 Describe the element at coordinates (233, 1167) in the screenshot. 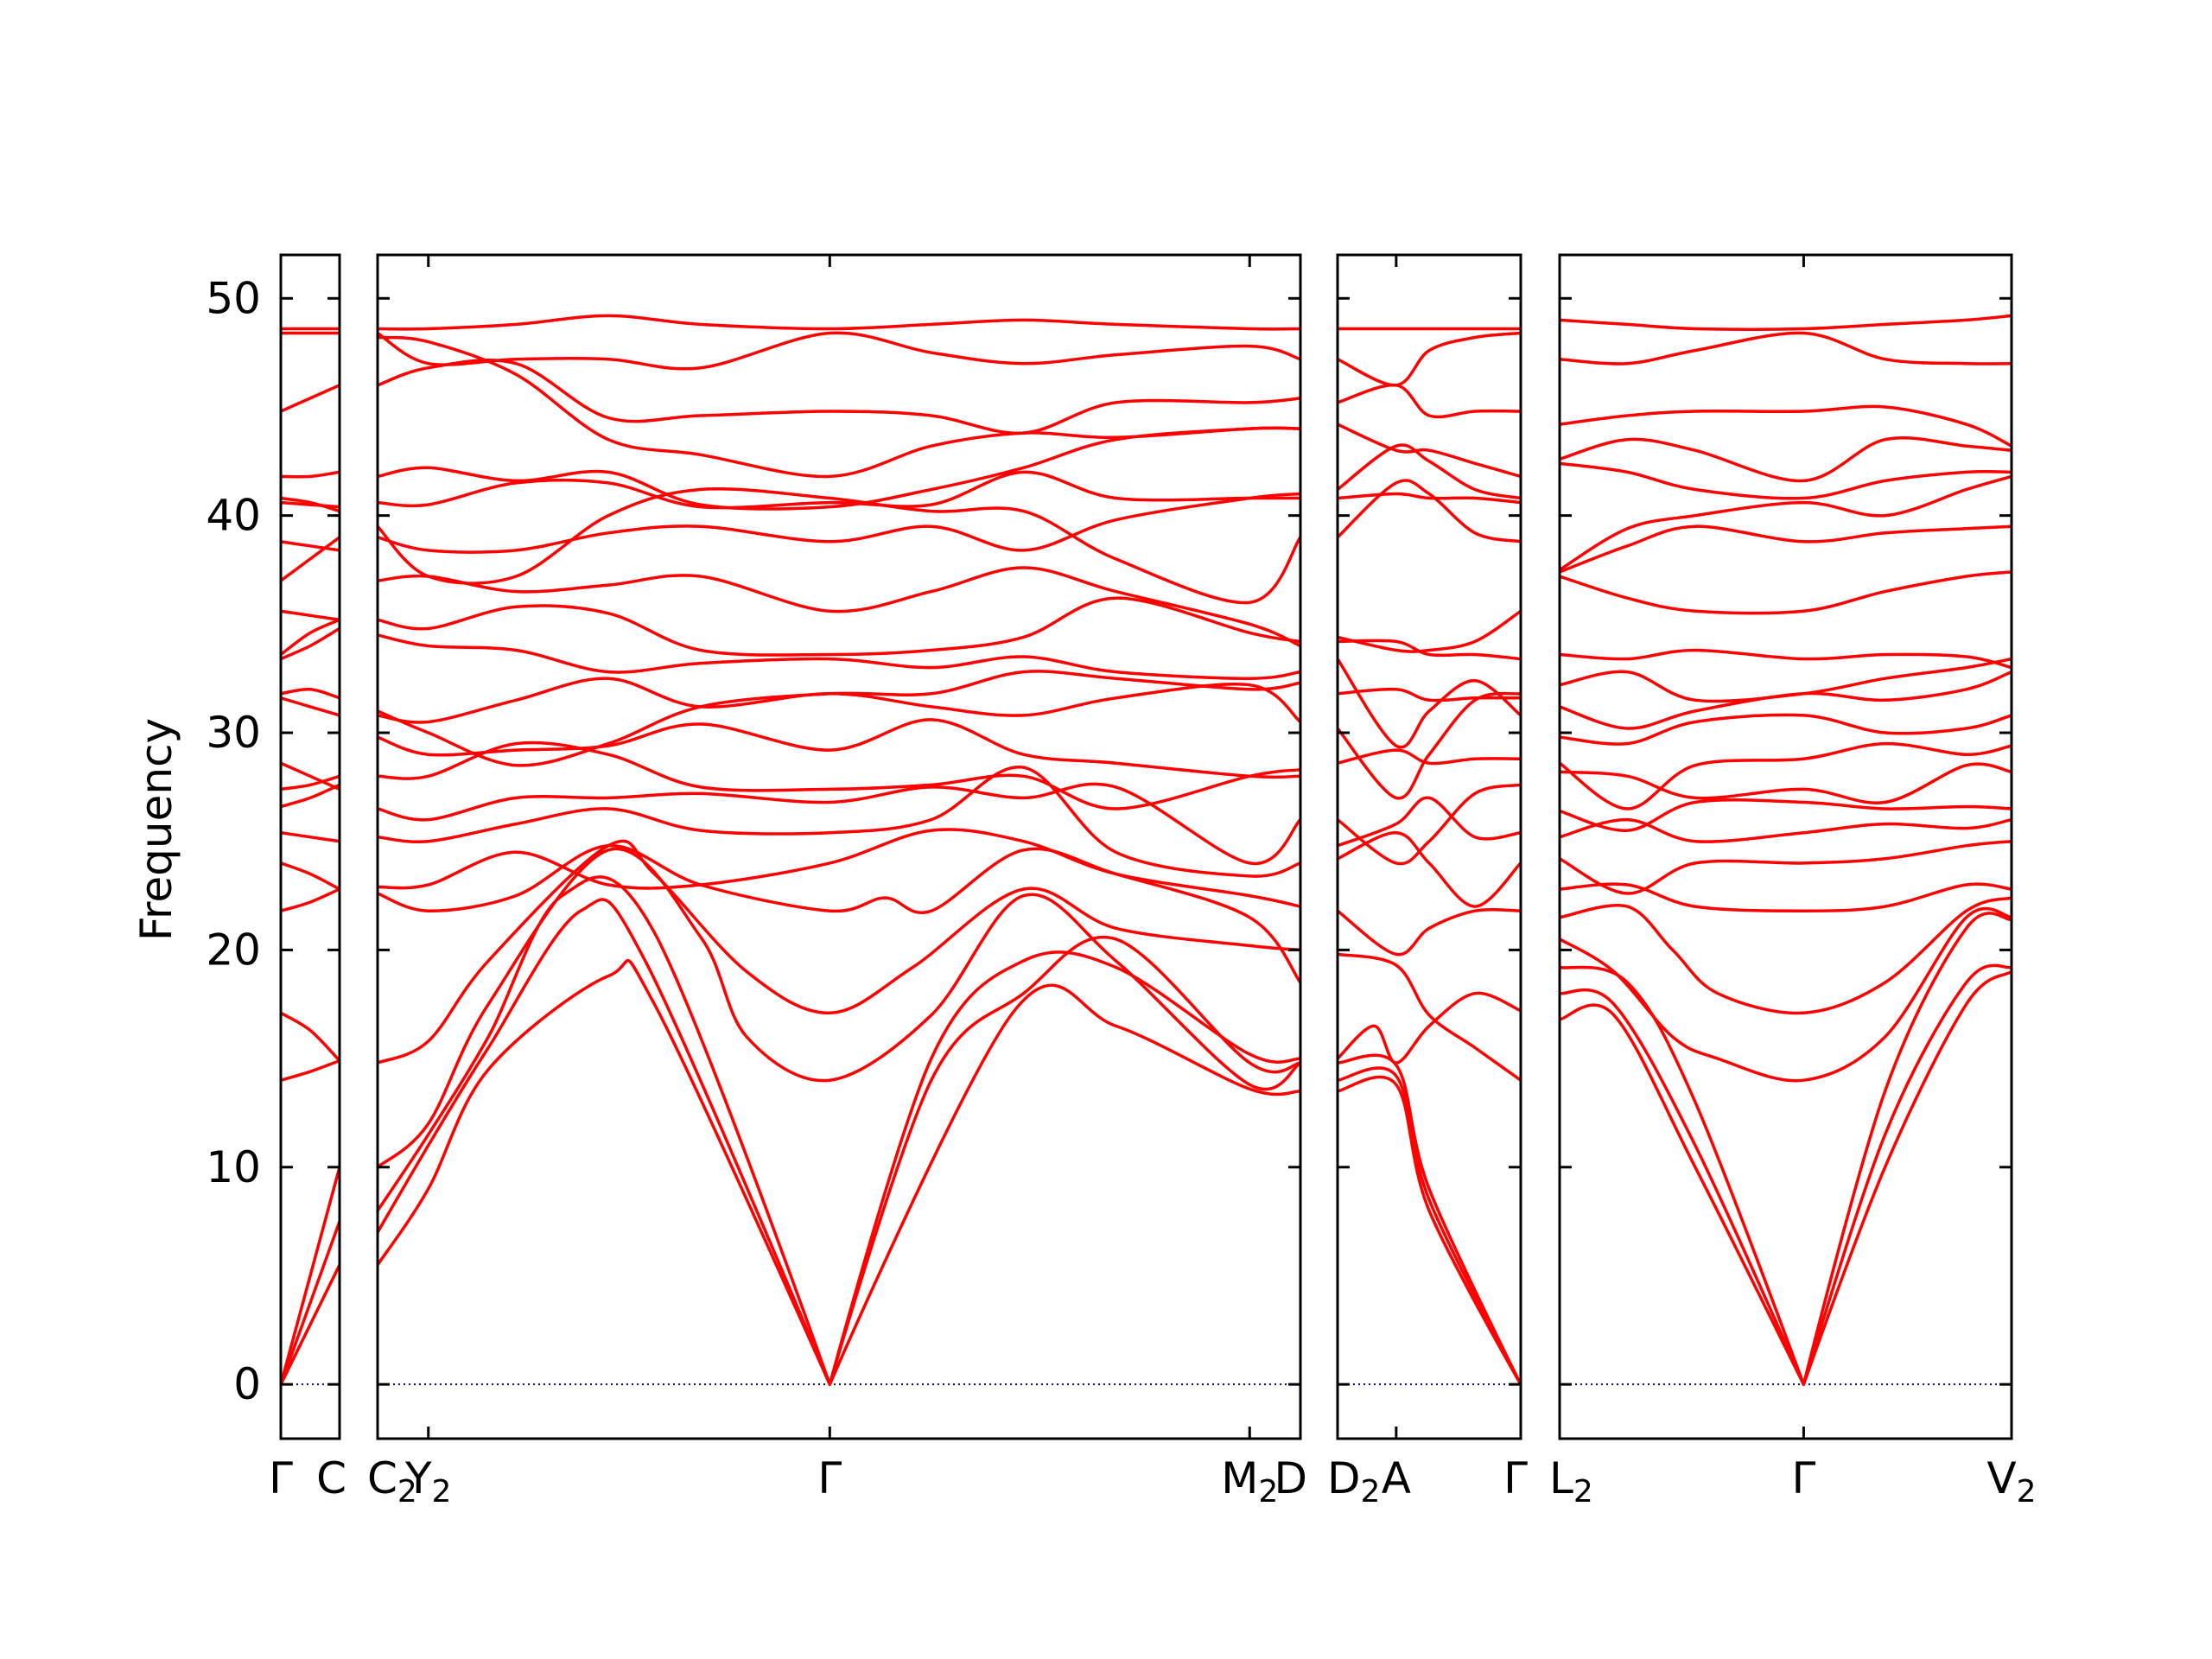

I see `y-tick-label: 10` at that location.